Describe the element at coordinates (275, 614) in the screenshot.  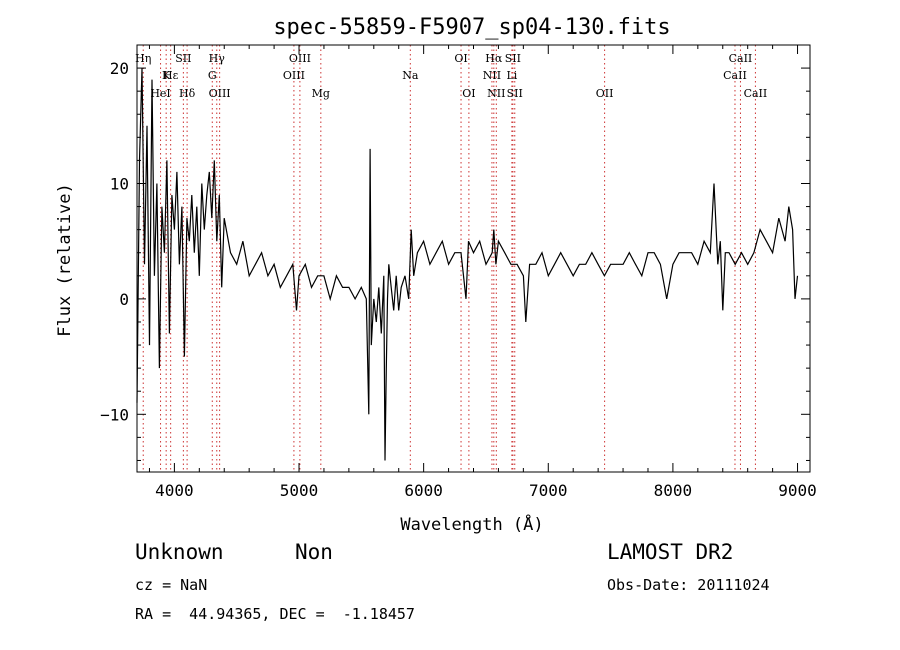
I see `ra-dec-coordinates: RA = 44.94365, DEC = -1.18457` at that location.